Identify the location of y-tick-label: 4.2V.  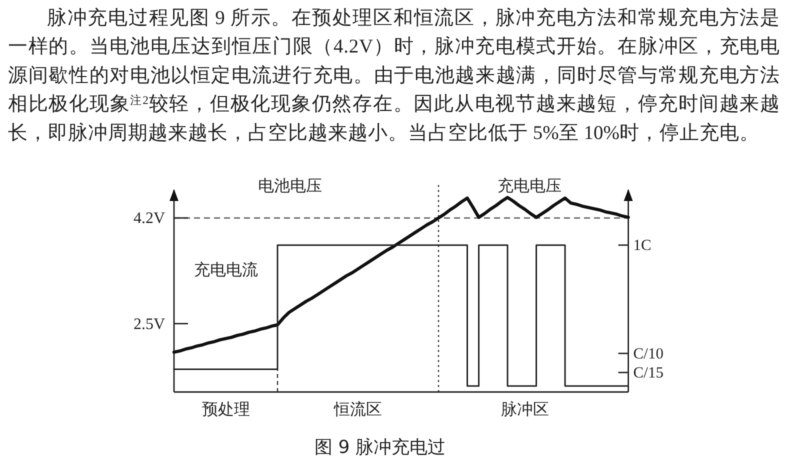
(149, 219).